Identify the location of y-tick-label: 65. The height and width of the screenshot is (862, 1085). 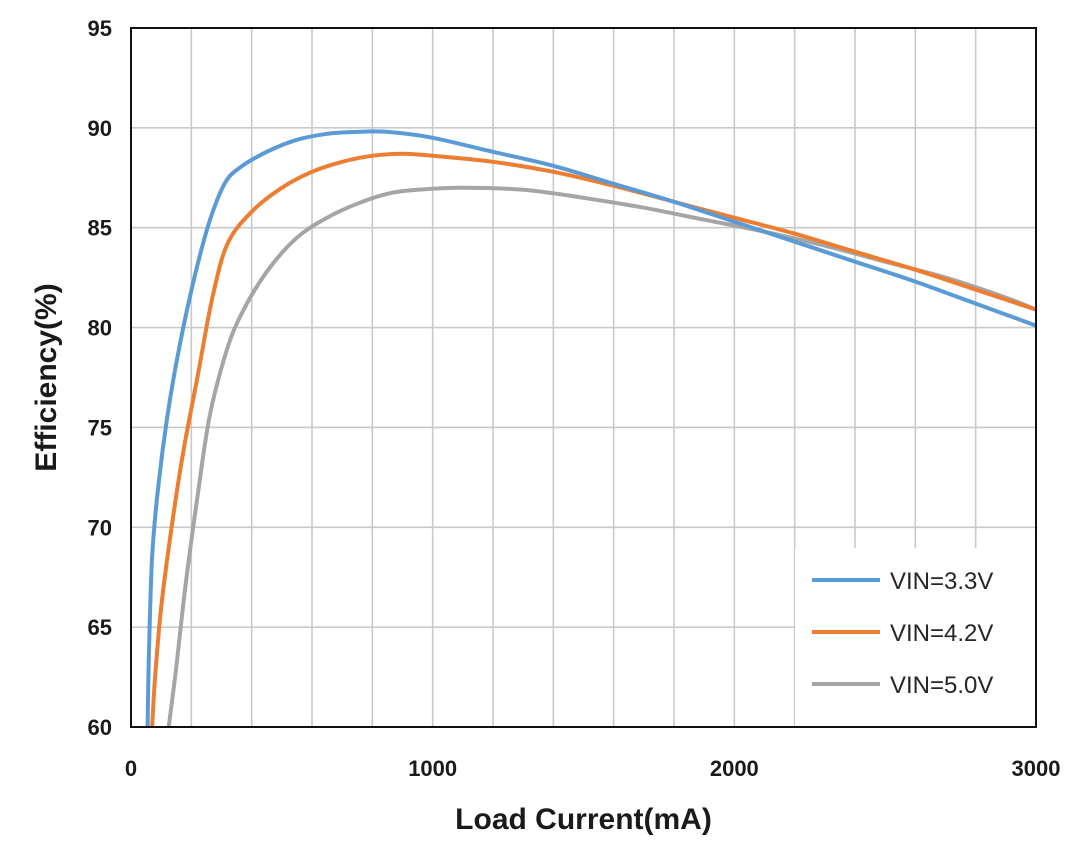
(100, 627).